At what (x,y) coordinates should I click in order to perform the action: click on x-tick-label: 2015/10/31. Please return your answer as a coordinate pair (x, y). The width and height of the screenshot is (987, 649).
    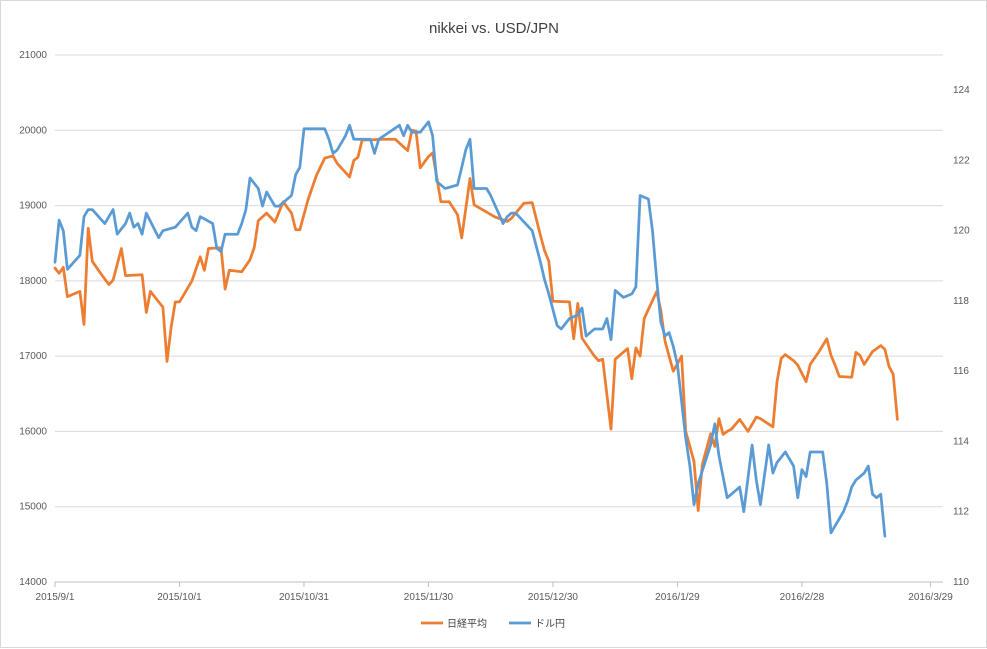
    Looking at the image, I should click on (304, 597).